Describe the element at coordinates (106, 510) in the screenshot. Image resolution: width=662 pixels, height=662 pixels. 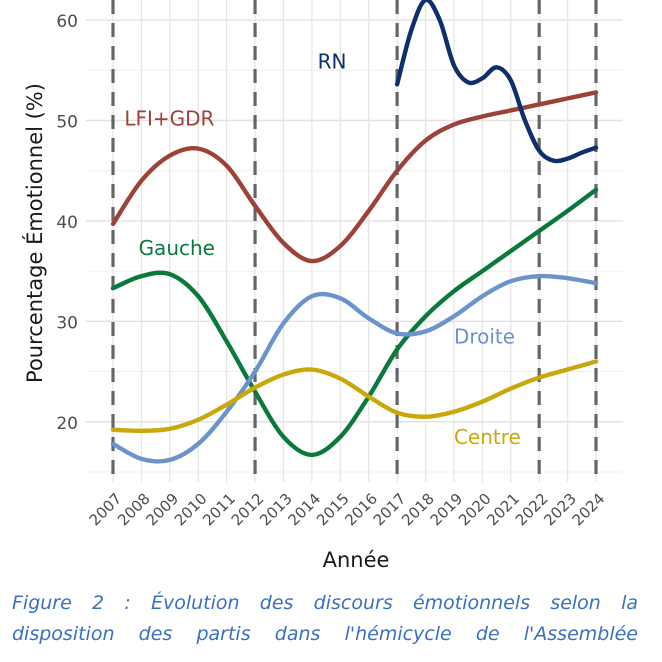
I see `x-tick-label: 2007` at that location.